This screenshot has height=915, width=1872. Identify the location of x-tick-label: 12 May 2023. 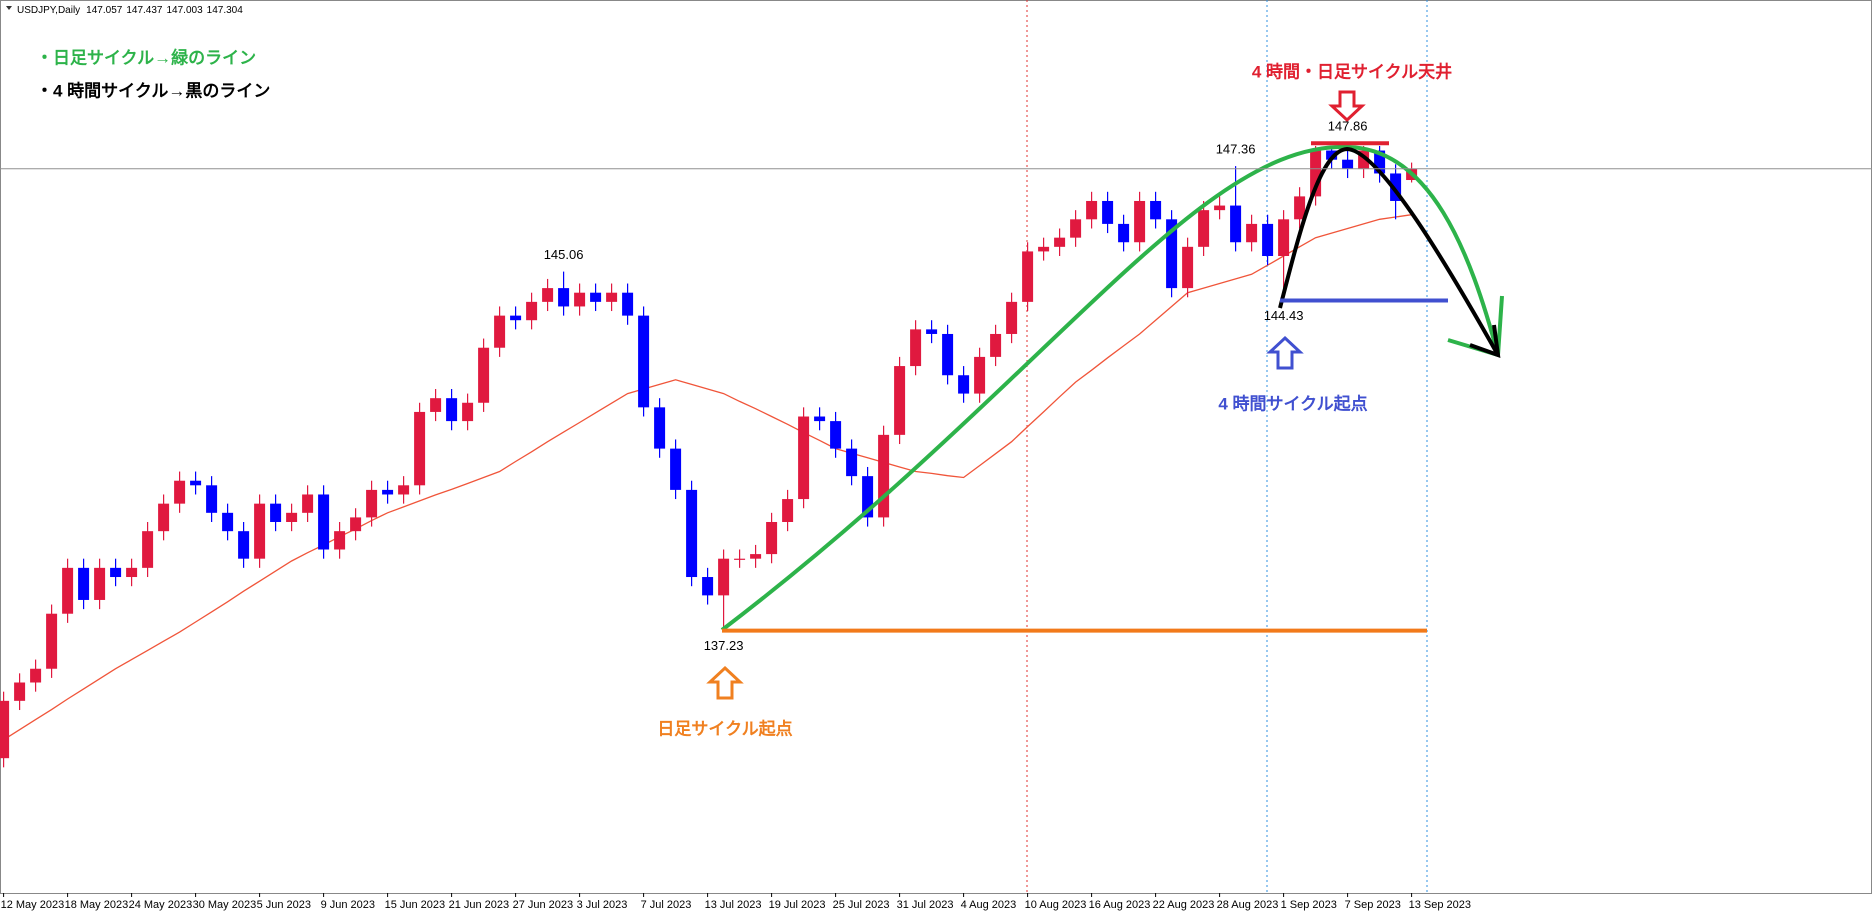
(33, 905).